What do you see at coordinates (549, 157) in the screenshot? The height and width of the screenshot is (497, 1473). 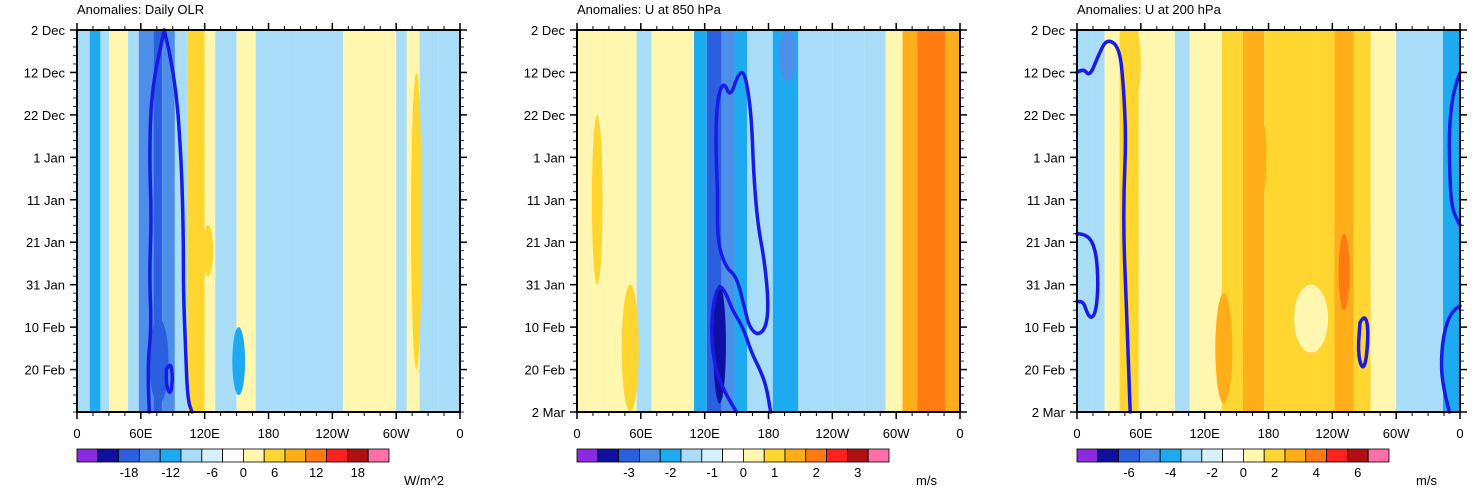 I see `u850-ytick-label: 1 Jan` at bounding box center [549, 157].